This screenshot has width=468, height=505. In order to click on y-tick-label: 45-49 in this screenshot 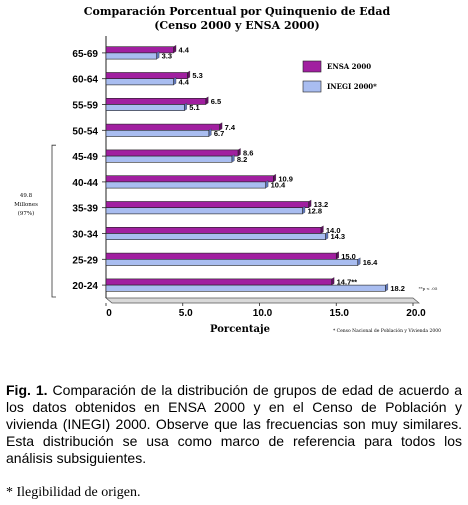, I will do `click(85, 157)`.